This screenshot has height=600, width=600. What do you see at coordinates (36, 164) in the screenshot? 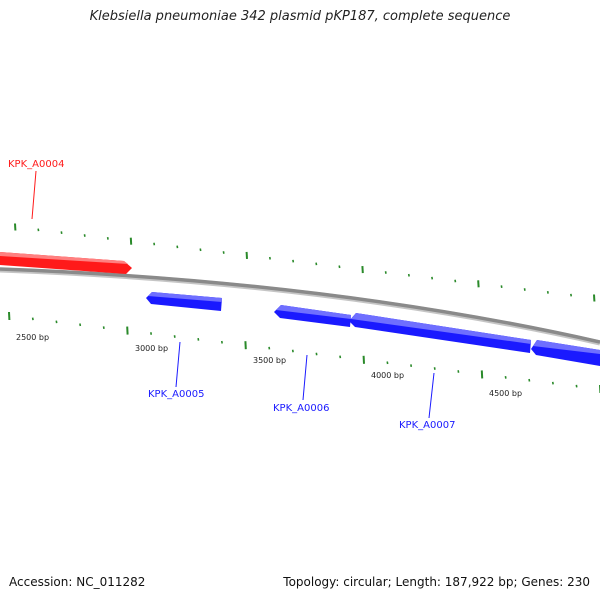
I see `gene-label-kpk-a0004: KPK_A0004` at bounding box center [36, 164].